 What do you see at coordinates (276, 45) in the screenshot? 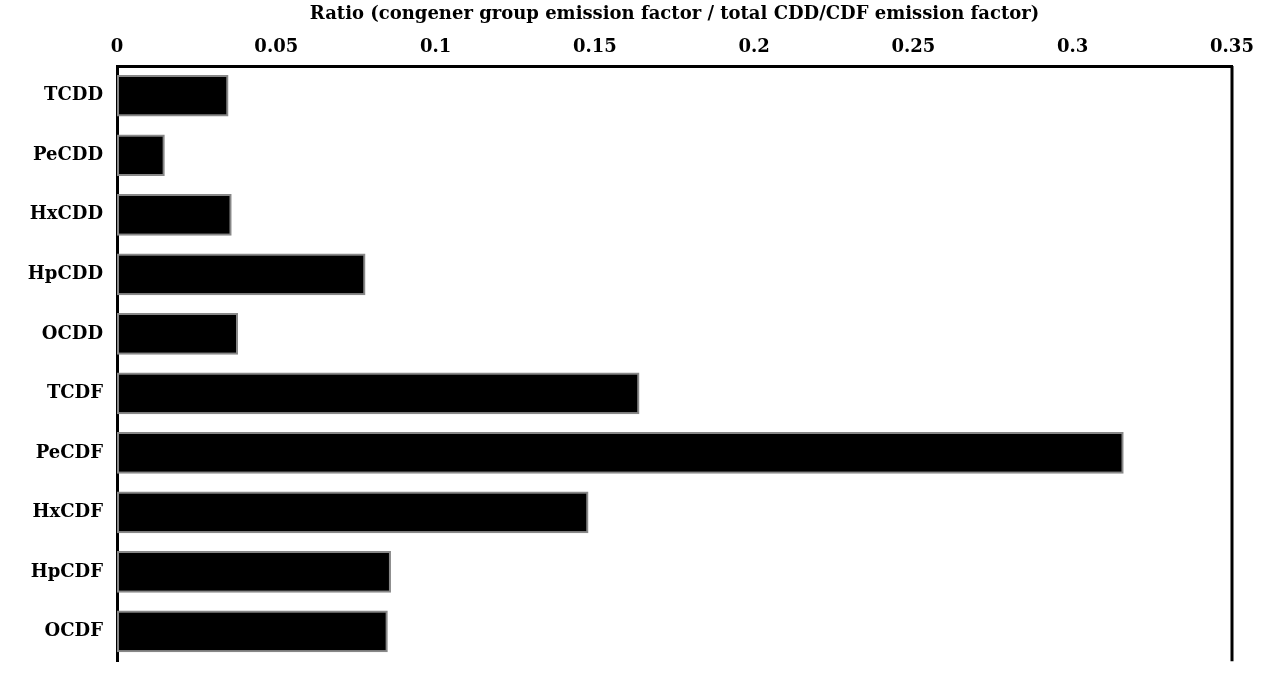
I see `x-tick-label: 0.05` at bounding box center [276, 45].